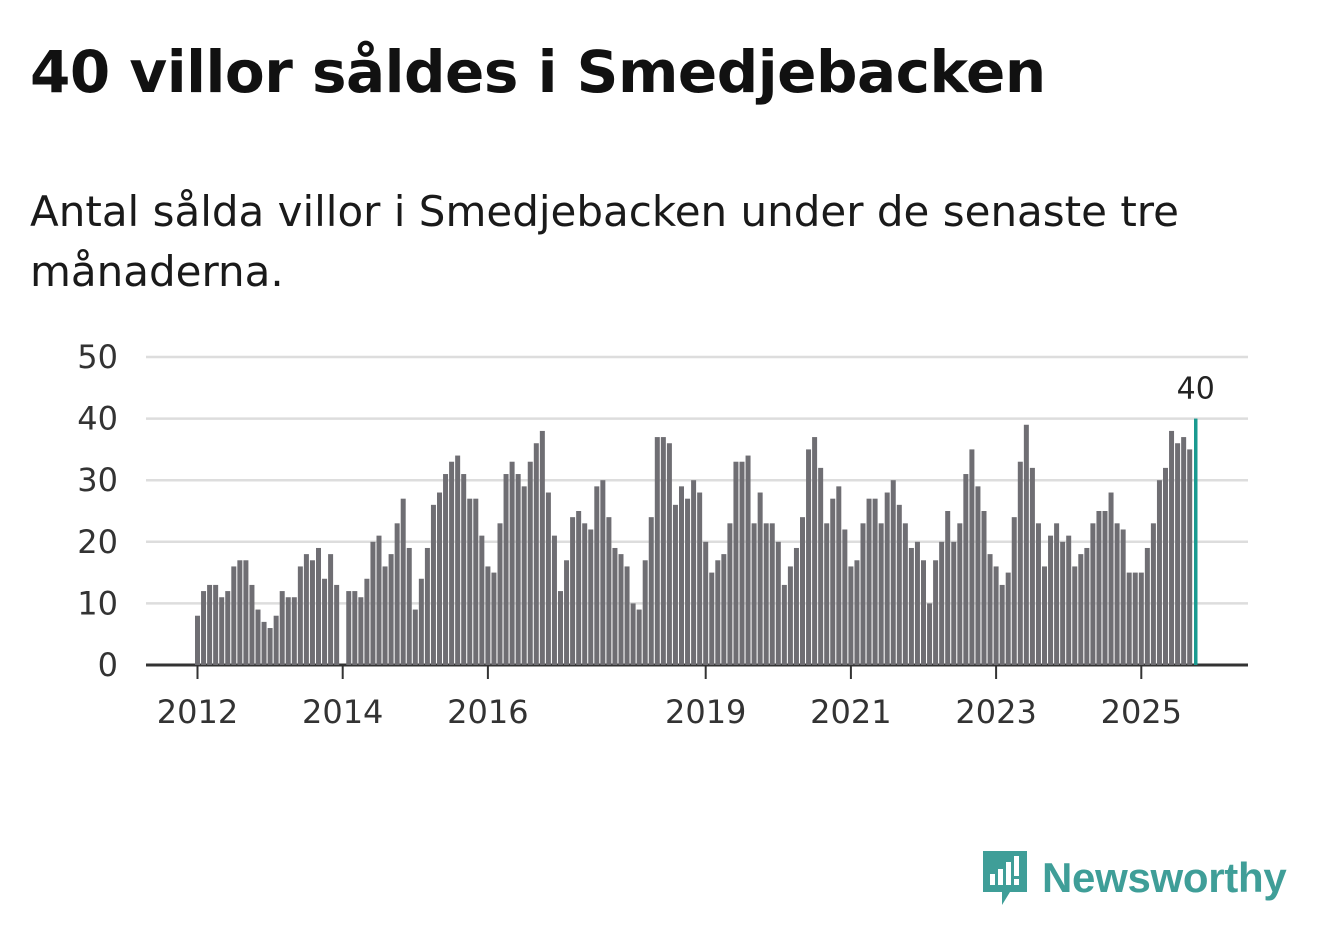  I want to click on y-tick-label: 30, so click(97, 480).